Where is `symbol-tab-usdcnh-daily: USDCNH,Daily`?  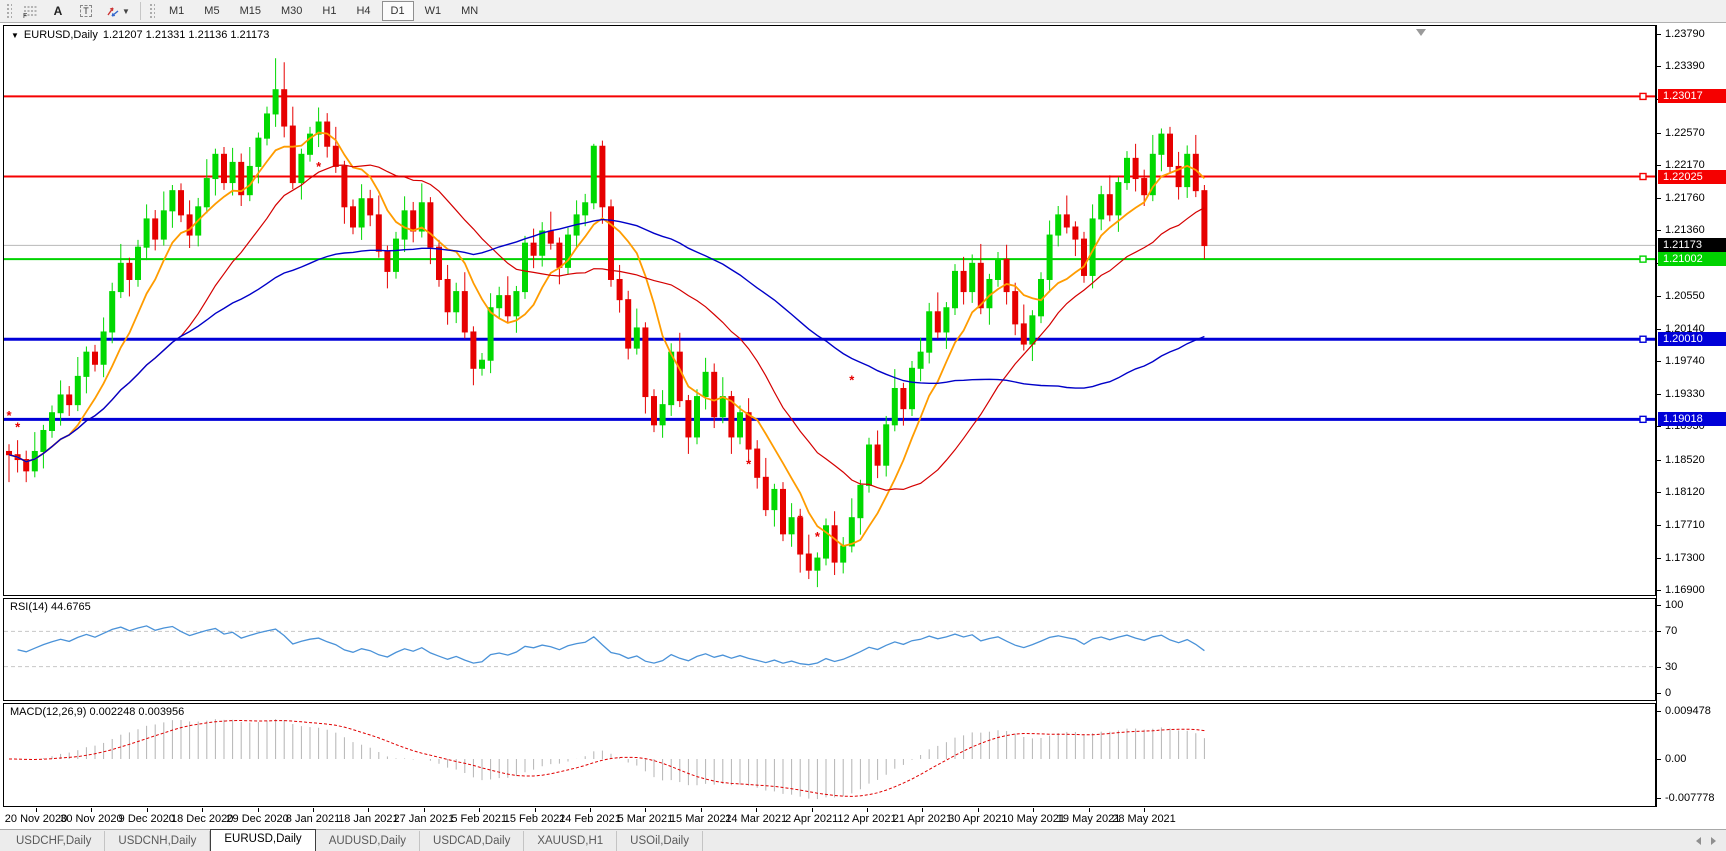
symbol-tab-usdcnh-daily: USDCNH,Daily is located at coordinates (158, 840).